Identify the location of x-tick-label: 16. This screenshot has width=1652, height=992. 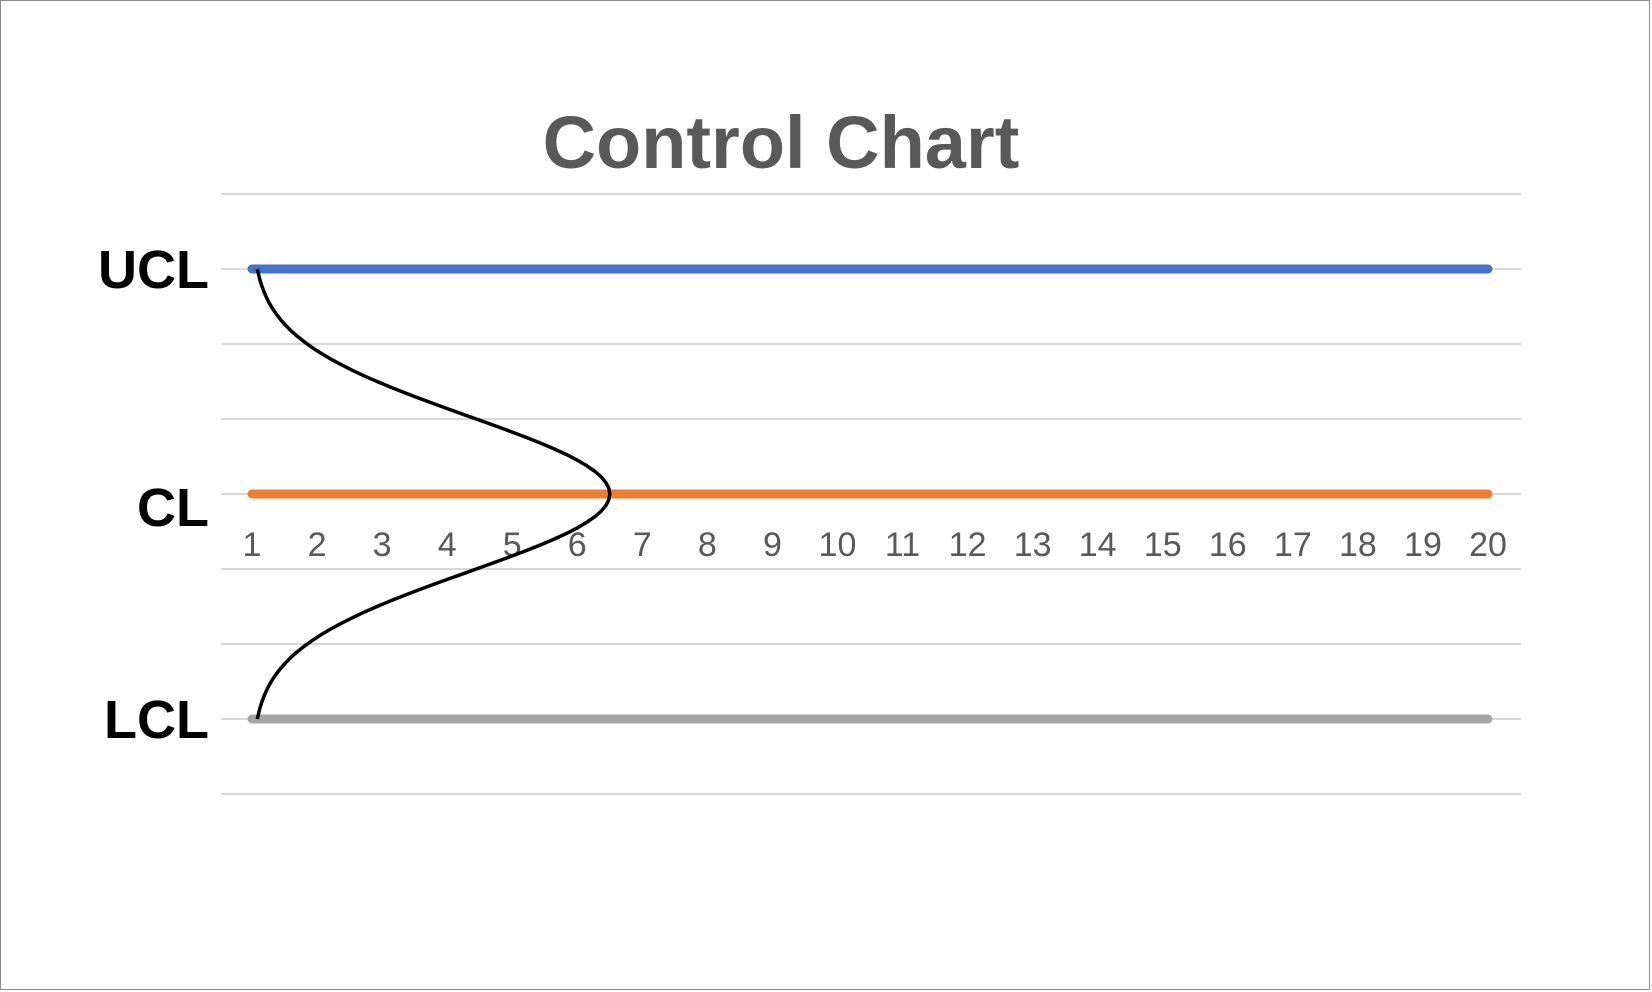
(1228, 545).